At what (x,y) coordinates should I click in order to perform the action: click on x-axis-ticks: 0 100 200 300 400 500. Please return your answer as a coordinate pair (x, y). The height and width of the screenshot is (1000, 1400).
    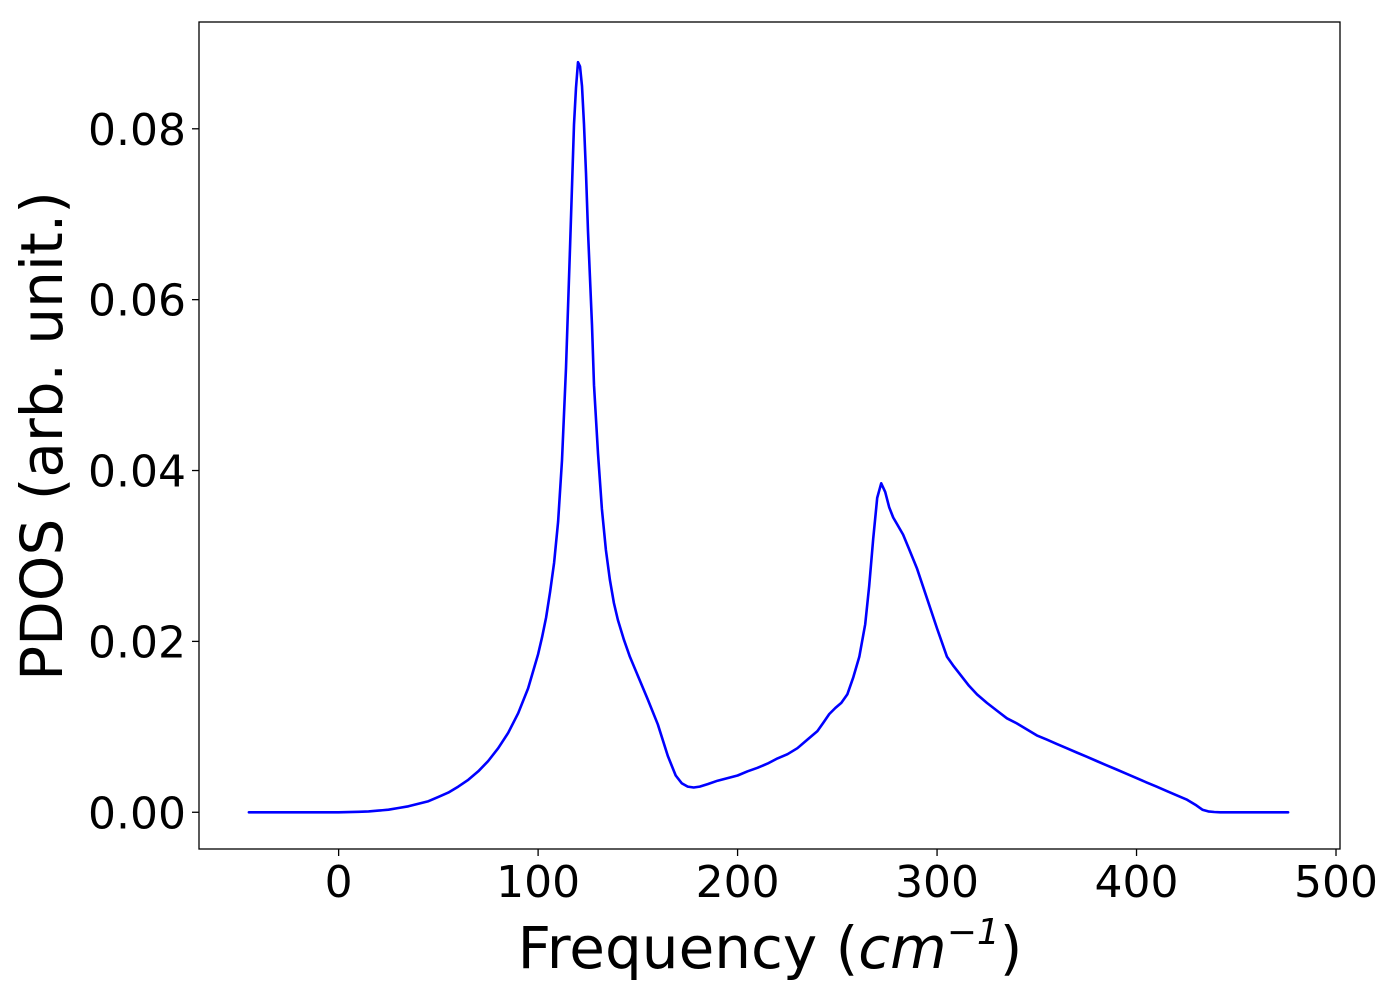
    Looking at the image, I should click on (851, 878).